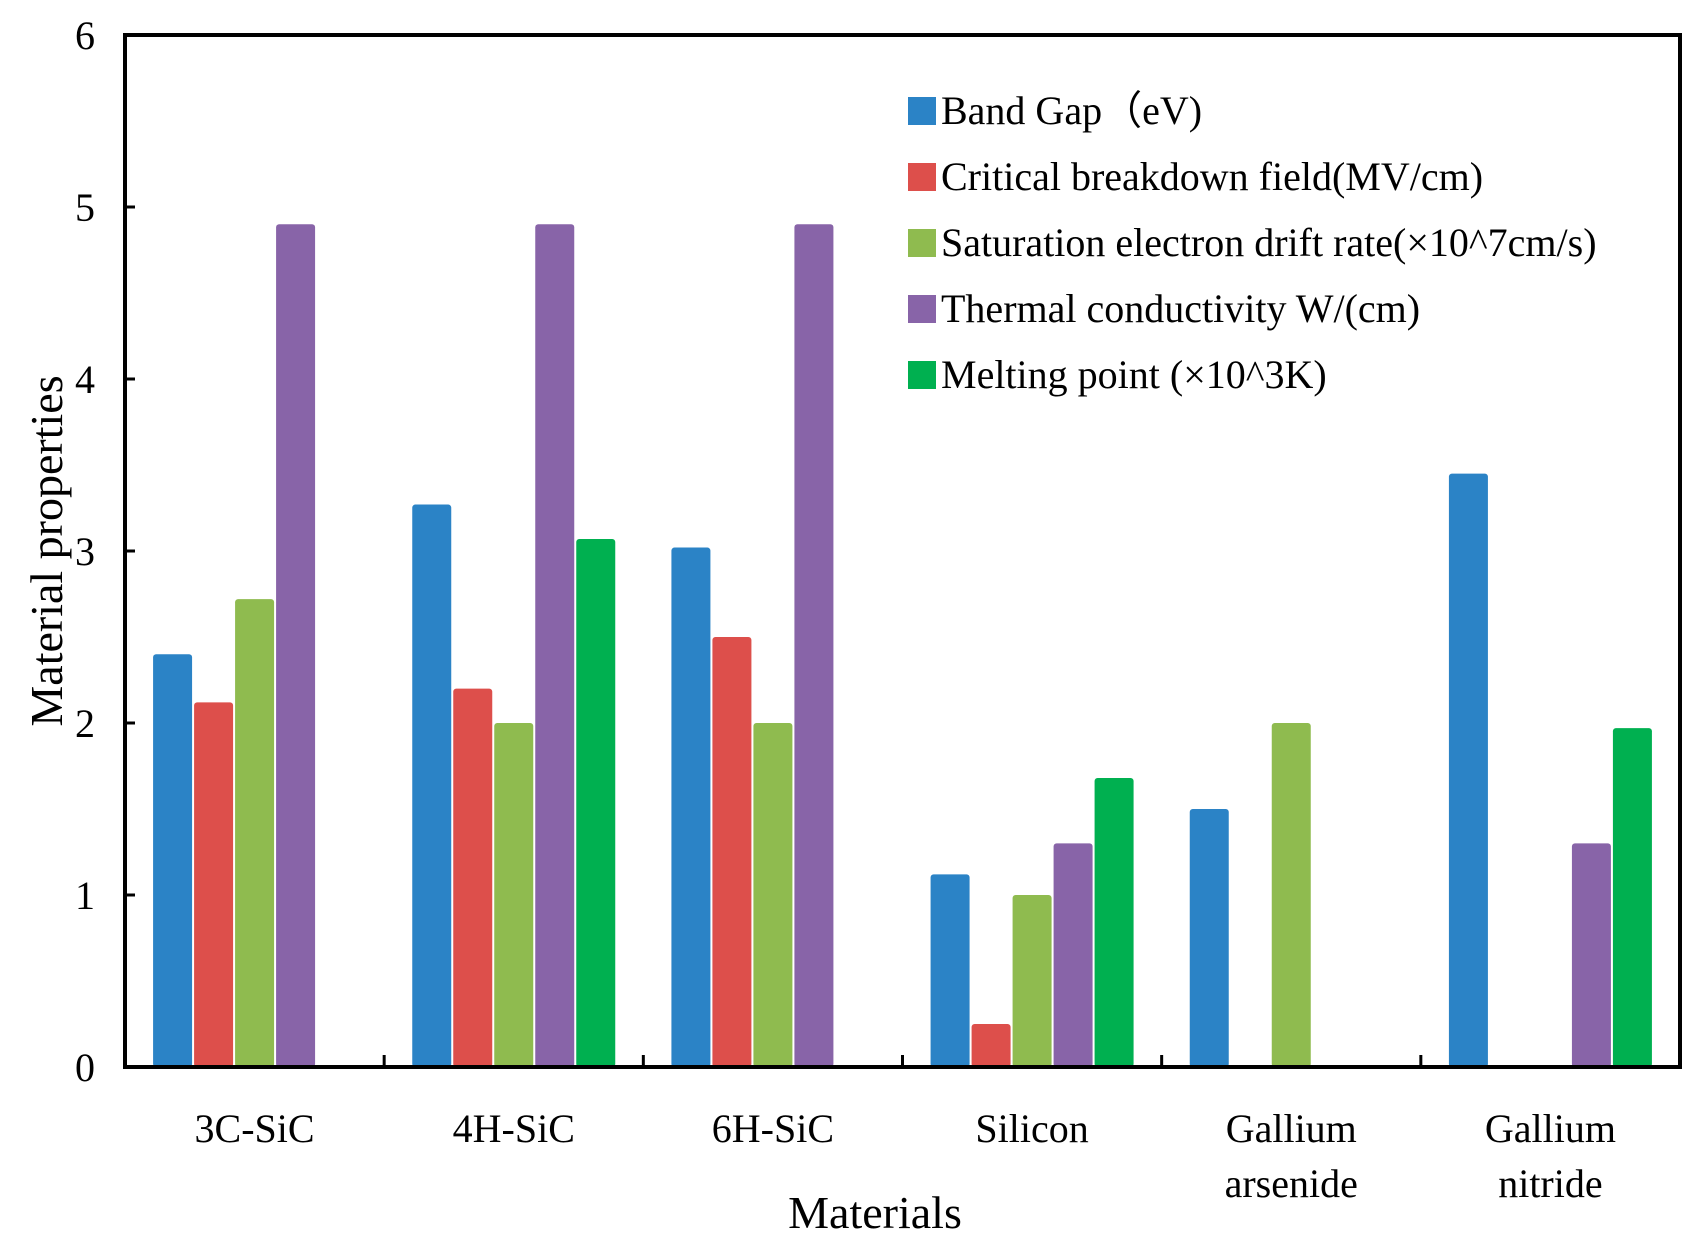 The image size is (1702, 1244). Describe the element at coordinates (85, 1067) in the screenshot. I see `y-tick-label: 0` at that location.